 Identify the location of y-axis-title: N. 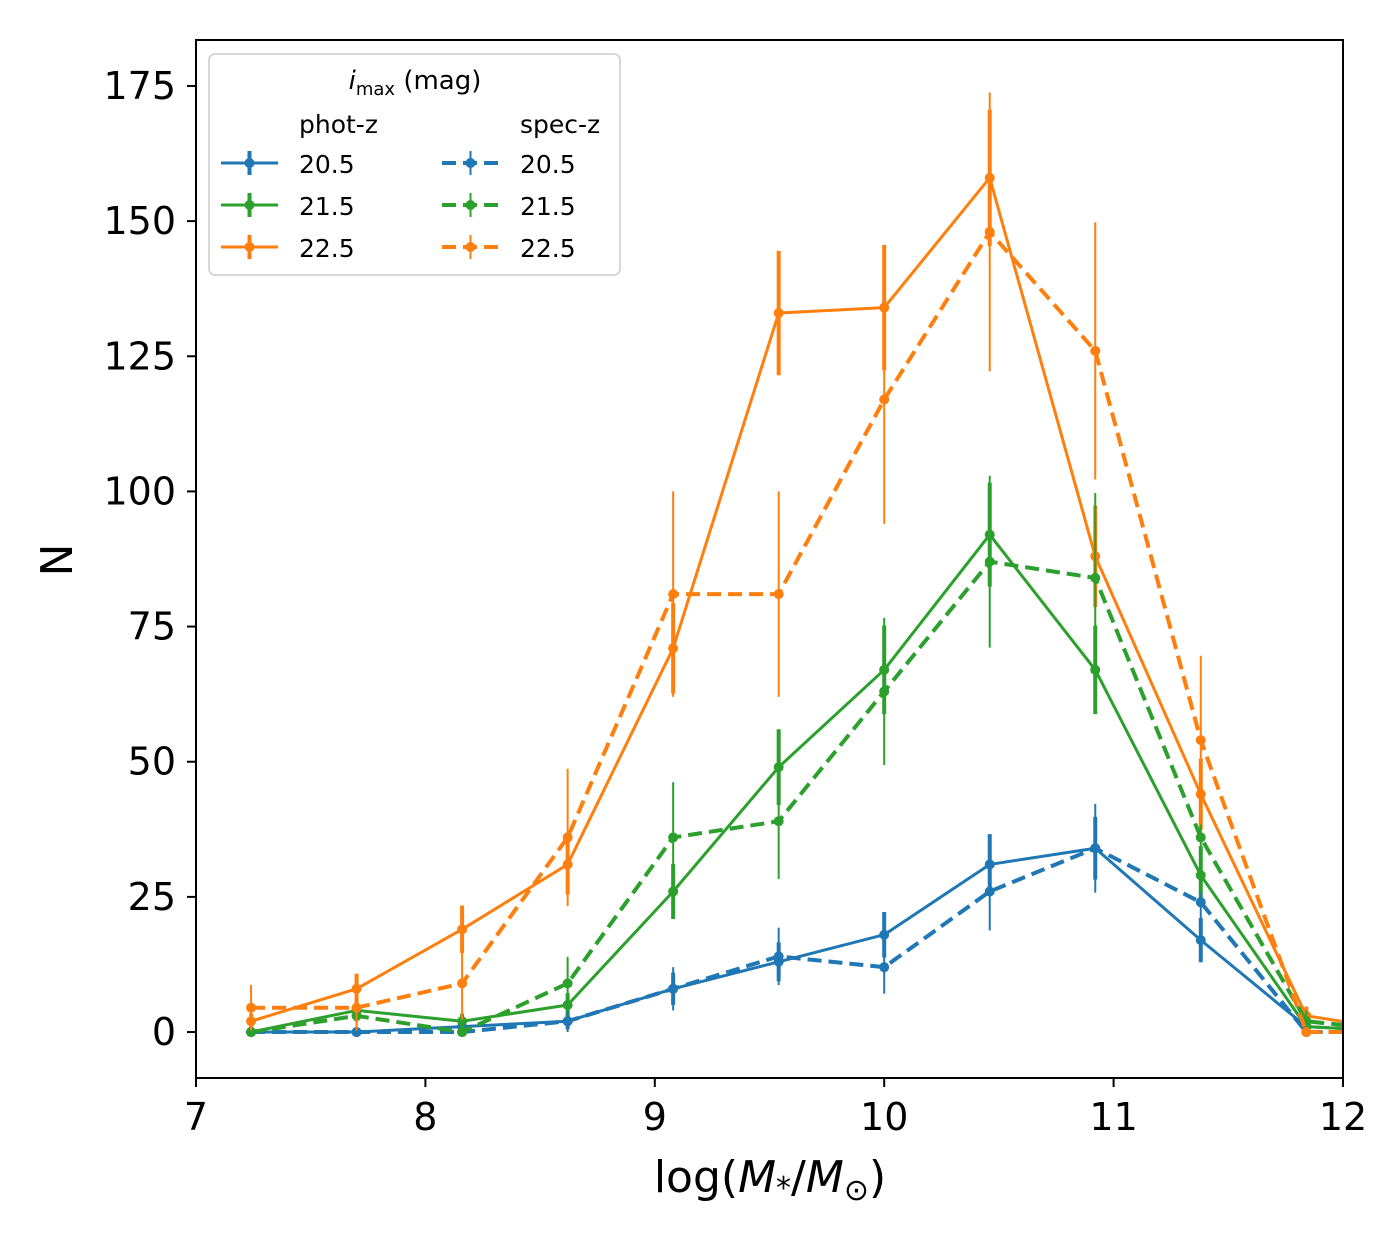
(57, 560).